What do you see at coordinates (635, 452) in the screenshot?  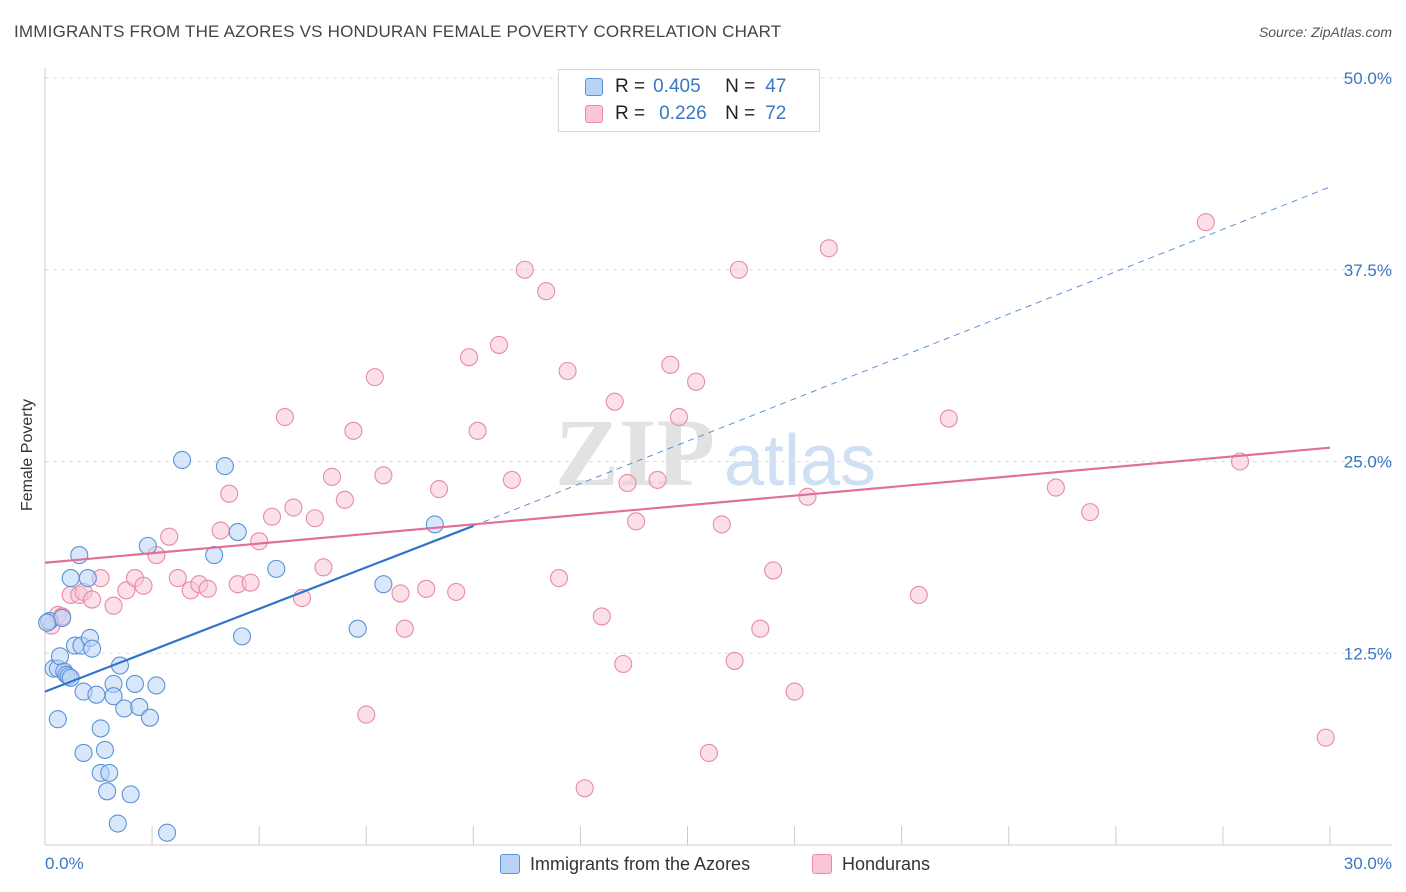 I see `watermark-zip: ZIP` at bounding box center [635, 452].